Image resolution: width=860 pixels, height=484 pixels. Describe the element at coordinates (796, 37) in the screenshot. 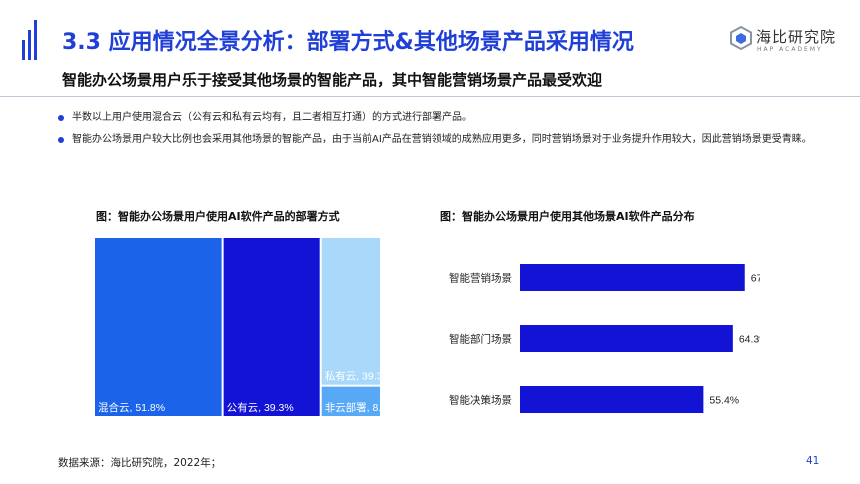

I see `logo-name: 海比研究院` at that location.